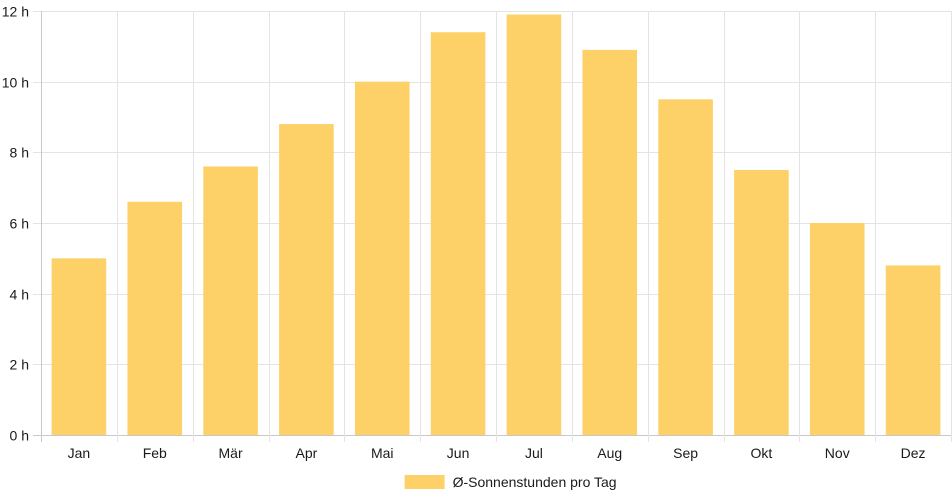 This screenshot has height=500, width=952. What do you see at coordinates (19, 153) in the screenshot?
I see `y-tick-label: 8 h` at bounding box center [19, 153].